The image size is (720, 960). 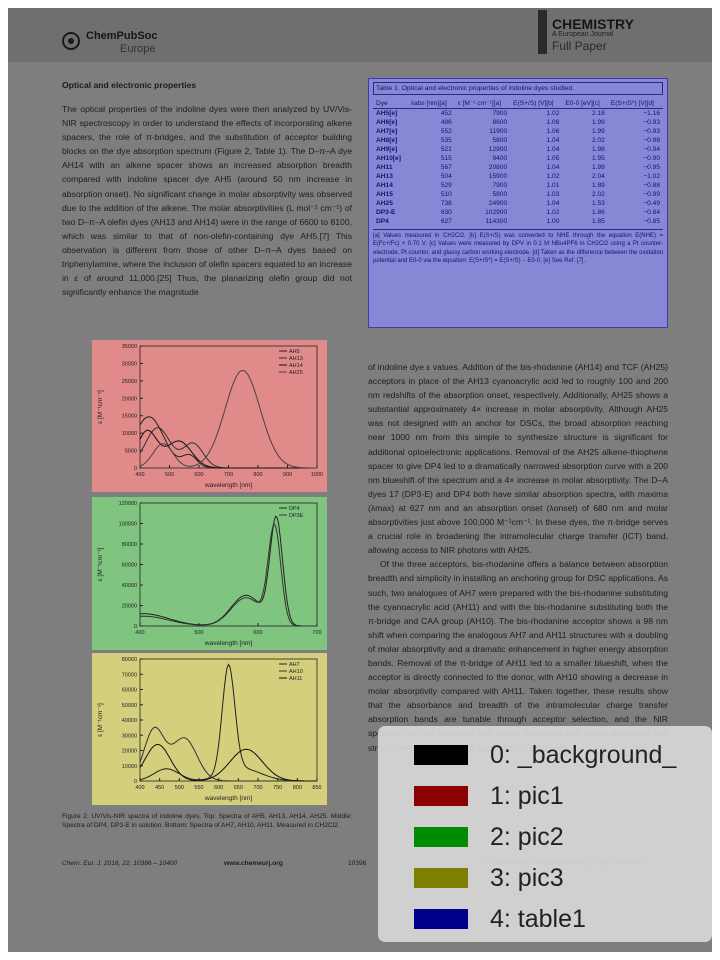 I want to click on footer-page: 10396, so click(x=357, y=863).